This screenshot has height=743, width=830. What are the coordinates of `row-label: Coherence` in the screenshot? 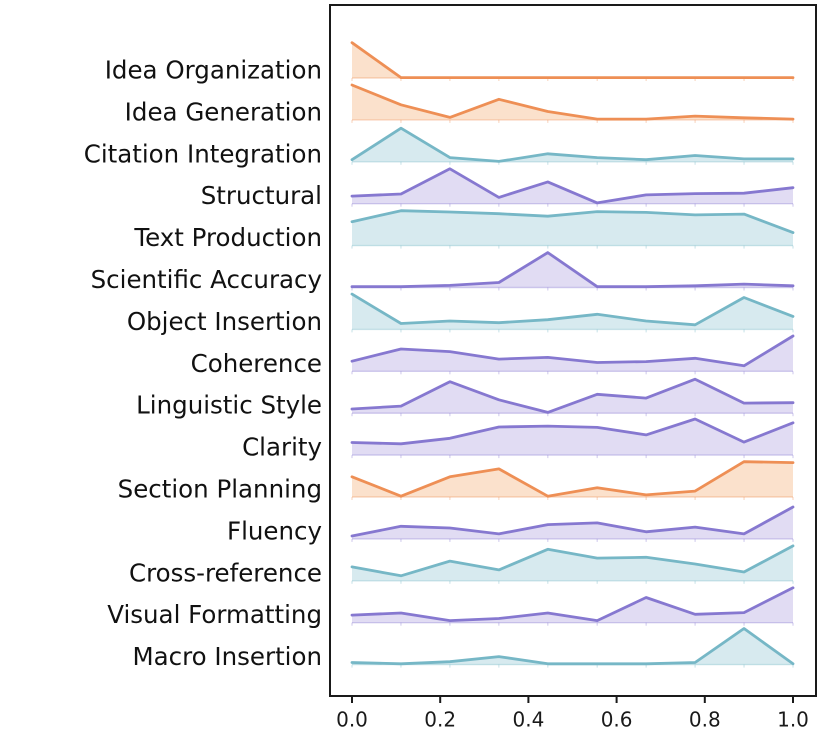 It's located at (256, 363).